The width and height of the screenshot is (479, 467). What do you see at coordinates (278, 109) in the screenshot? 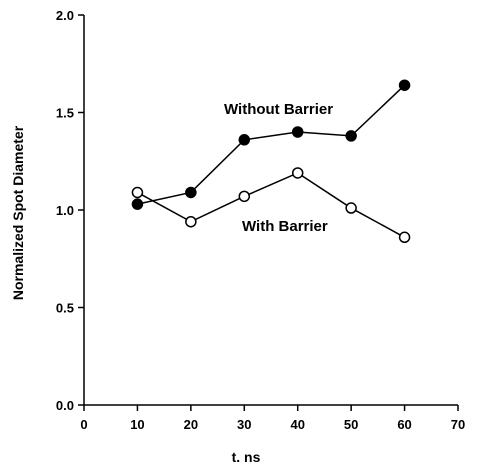
I see `series-label-without-barrier: Without Barrier` at bounding box center [278, 109].